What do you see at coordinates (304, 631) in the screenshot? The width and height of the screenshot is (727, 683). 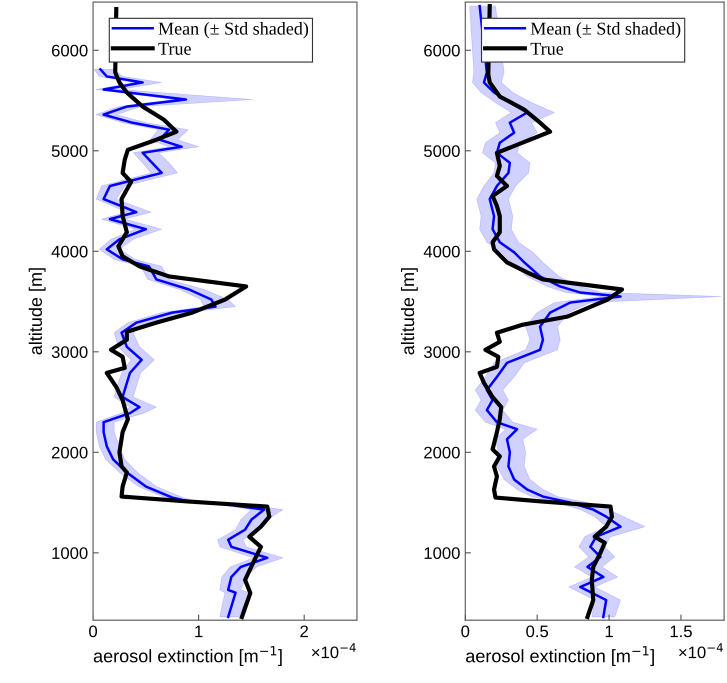 I see `x-tick-label: 2` at bounding box center [304, 631].